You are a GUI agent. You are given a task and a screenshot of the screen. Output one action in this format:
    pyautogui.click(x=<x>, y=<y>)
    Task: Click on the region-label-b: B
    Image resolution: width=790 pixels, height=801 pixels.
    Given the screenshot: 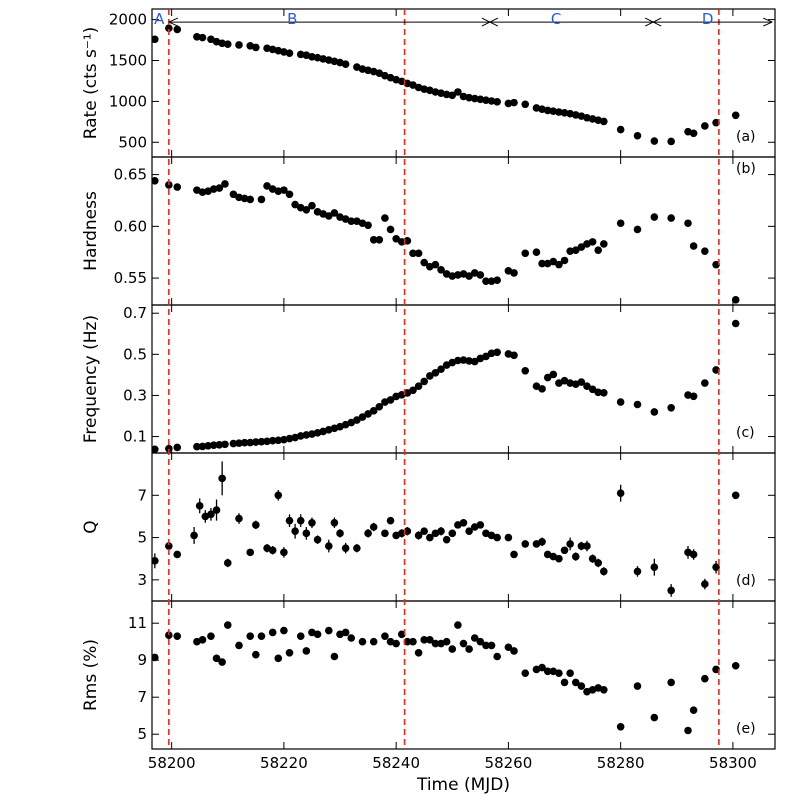 What is the action you would take?
    pyautogui.click(x=292, y=19)
    